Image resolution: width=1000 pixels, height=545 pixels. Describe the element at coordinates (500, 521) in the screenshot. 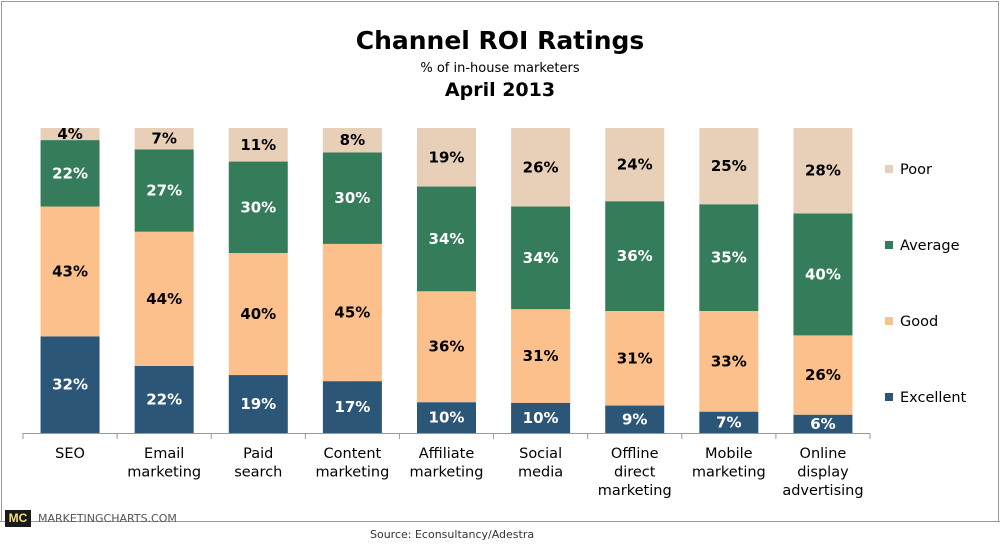

I see `footer-divider` at that location.